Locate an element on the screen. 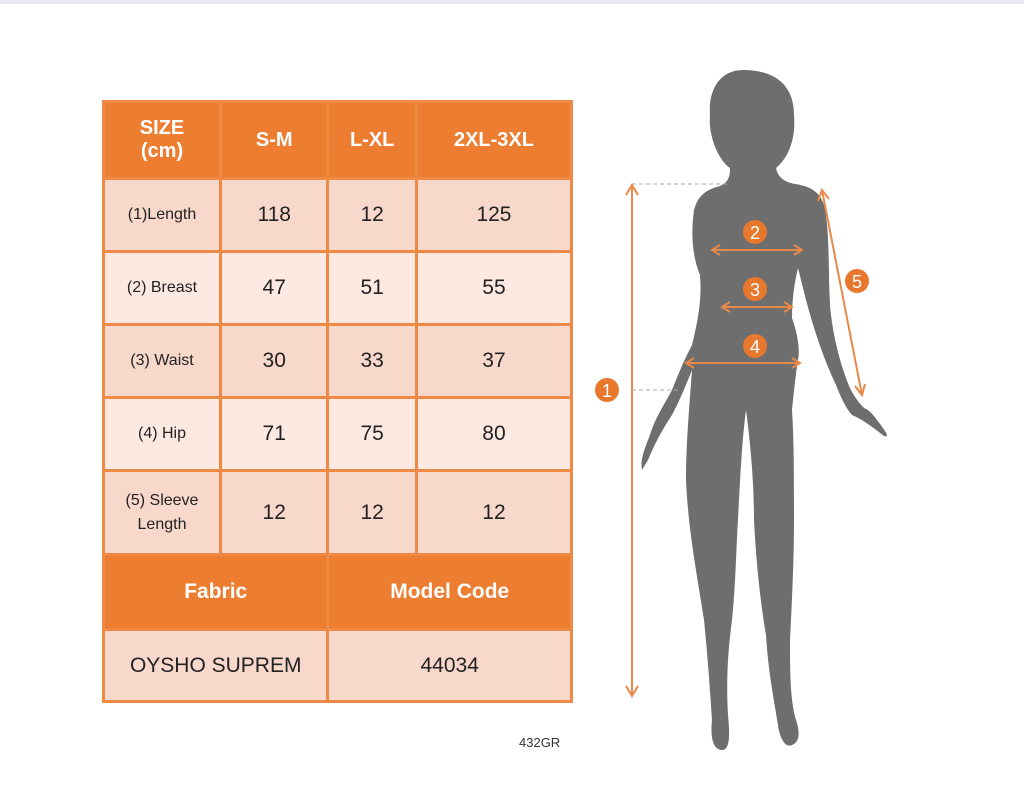 This screenshot has width=1024, height=801. marker-1: 1 is located at coordinates (607, 390).